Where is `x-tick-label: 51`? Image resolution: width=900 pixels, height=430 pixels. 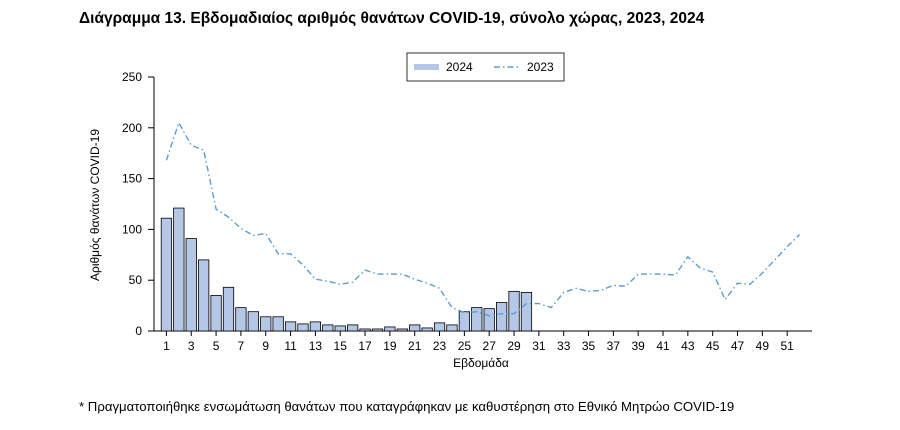 x-tick-label: 51 is located at coordinates (787, 346).